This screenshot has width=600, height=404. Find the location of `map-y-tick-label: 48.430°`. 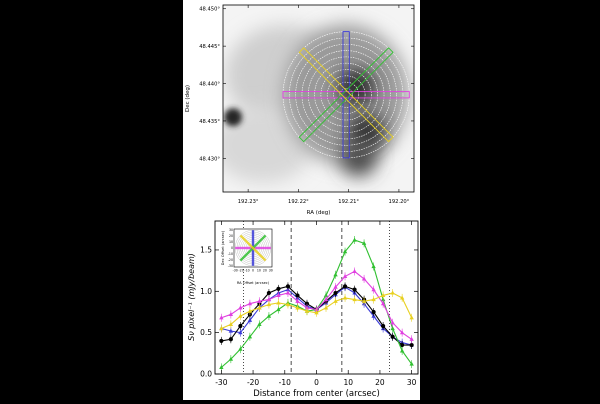

map-y-tick-label: 48.430° is located at coordinates (209, 159).